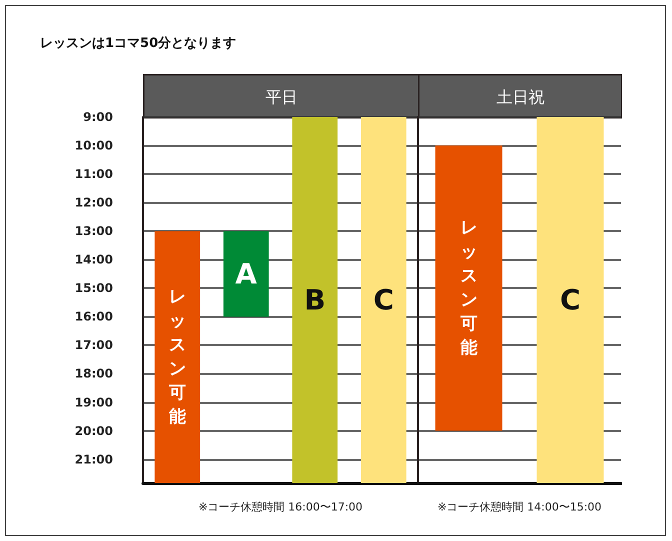  I want to click on y-tick-label: 19:00, so click(93, 402).